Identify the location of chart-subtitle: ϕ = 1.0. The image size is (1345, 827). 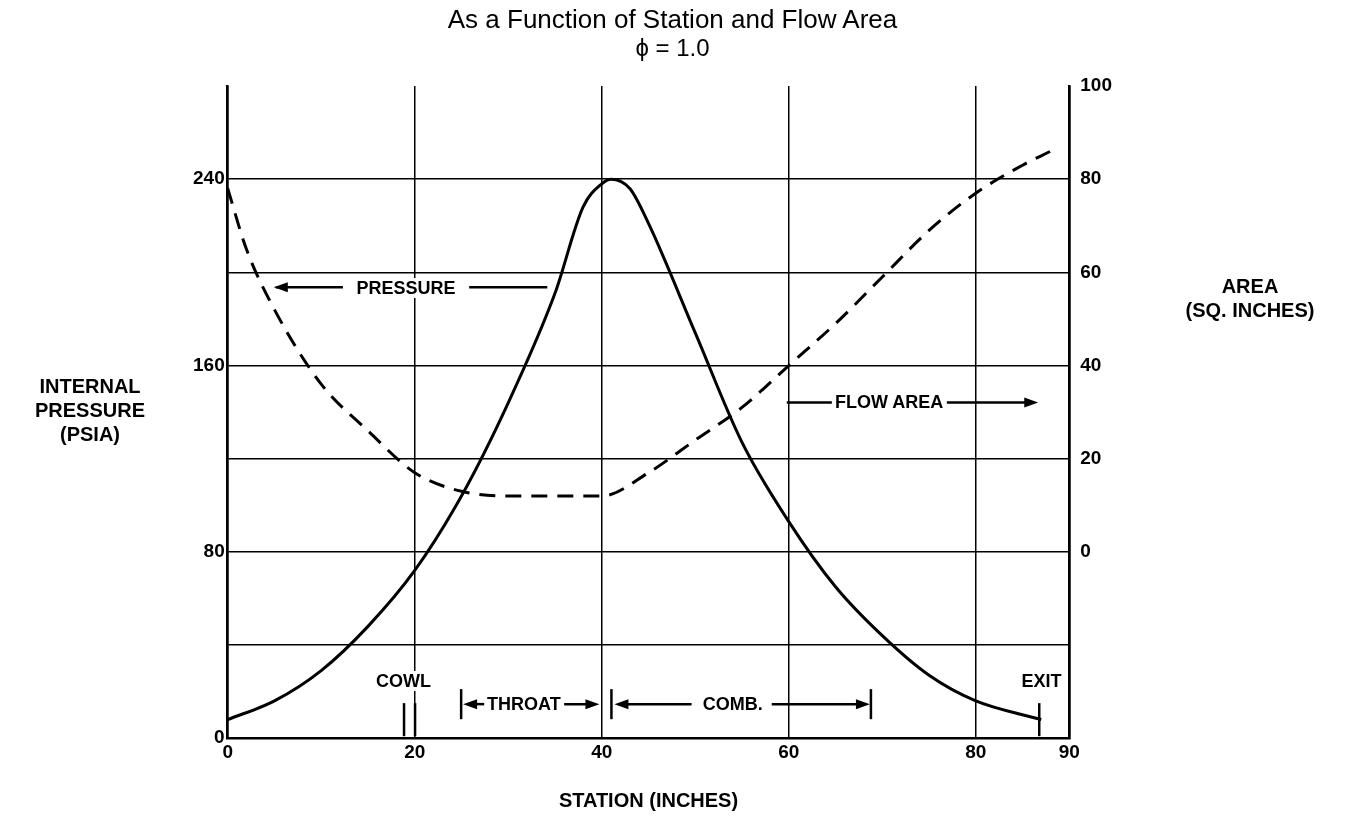
(672, 48).